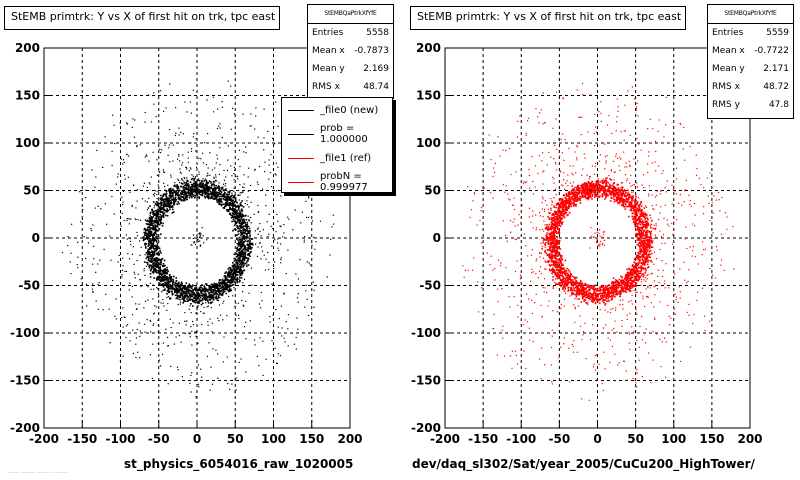 This screenshot has width=800, height=480. What do you see at coordinates (426, 381) in the screenshot?
I see `y-tick-label: -150` at bounding box center [426, 381].